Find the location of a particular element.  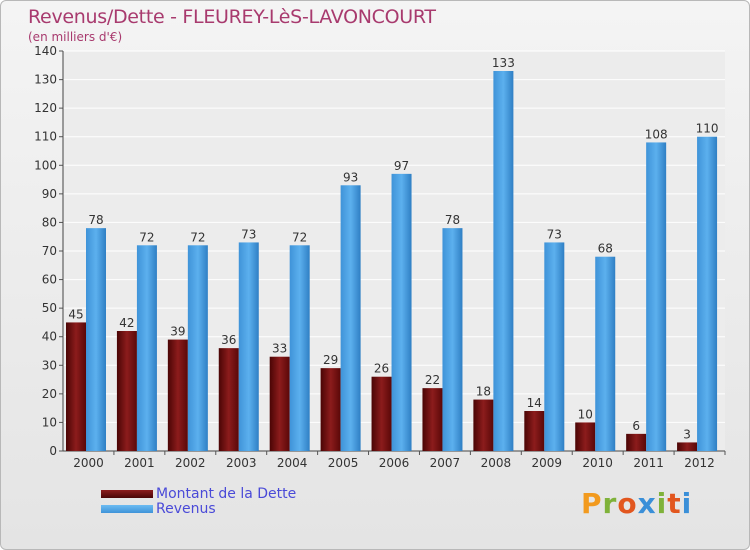

data-label-dette: 3 is located at coordinates (687, 434).